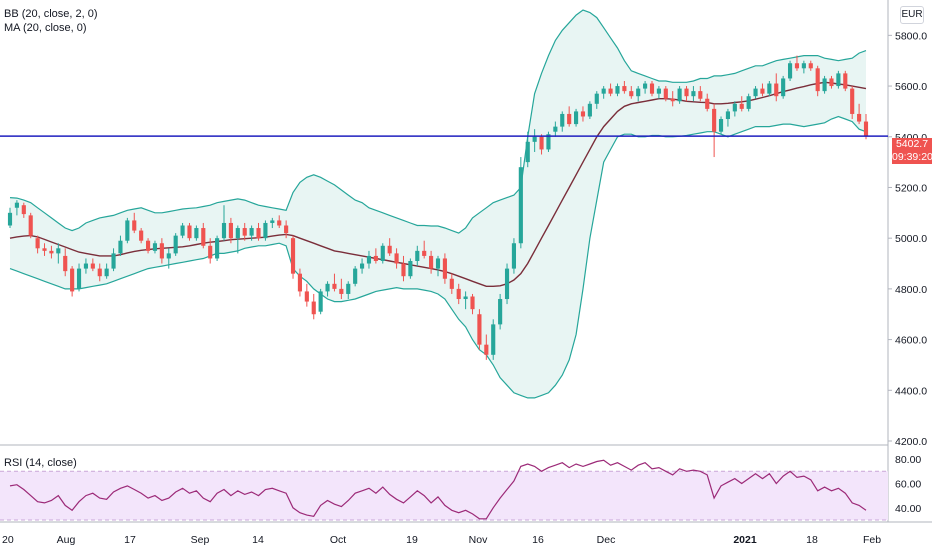 The width and height of the screenshot is (932, 550). Describe the element at coordinates (911, 442) in the screenshot. I see `price-tick-label: 4200.0` at that location.